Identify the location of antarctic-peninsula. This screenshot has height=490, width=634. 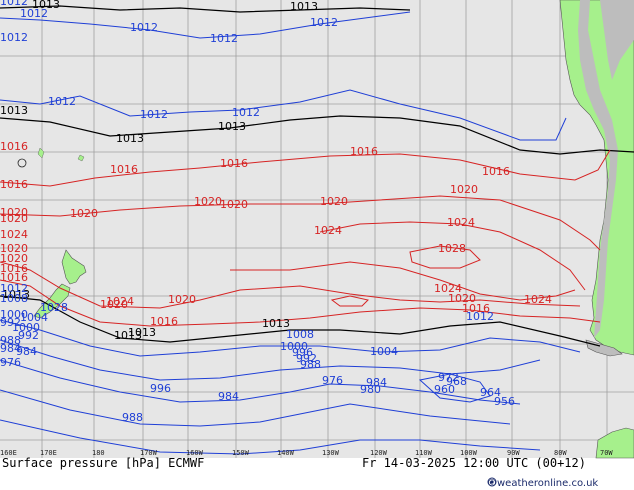
(614, 443).